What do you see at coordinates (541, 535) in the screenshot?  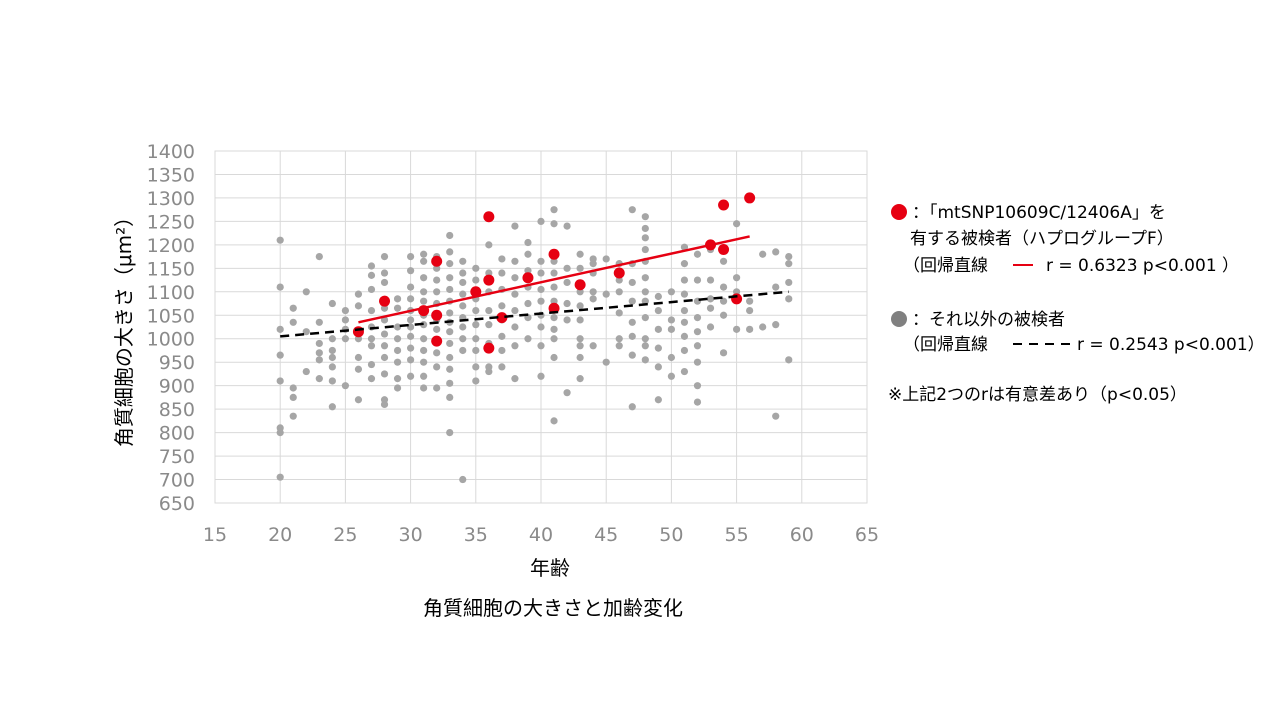 I see `x-tick-label: 40` at bounding box center [541, 535].